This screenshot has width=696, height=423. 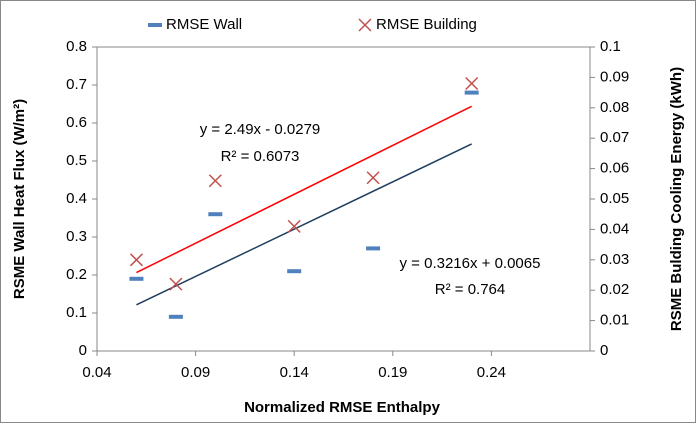 I want to click on trendline-equation: y = 0.3216x + 0.0065, so click(x=470, y=263).